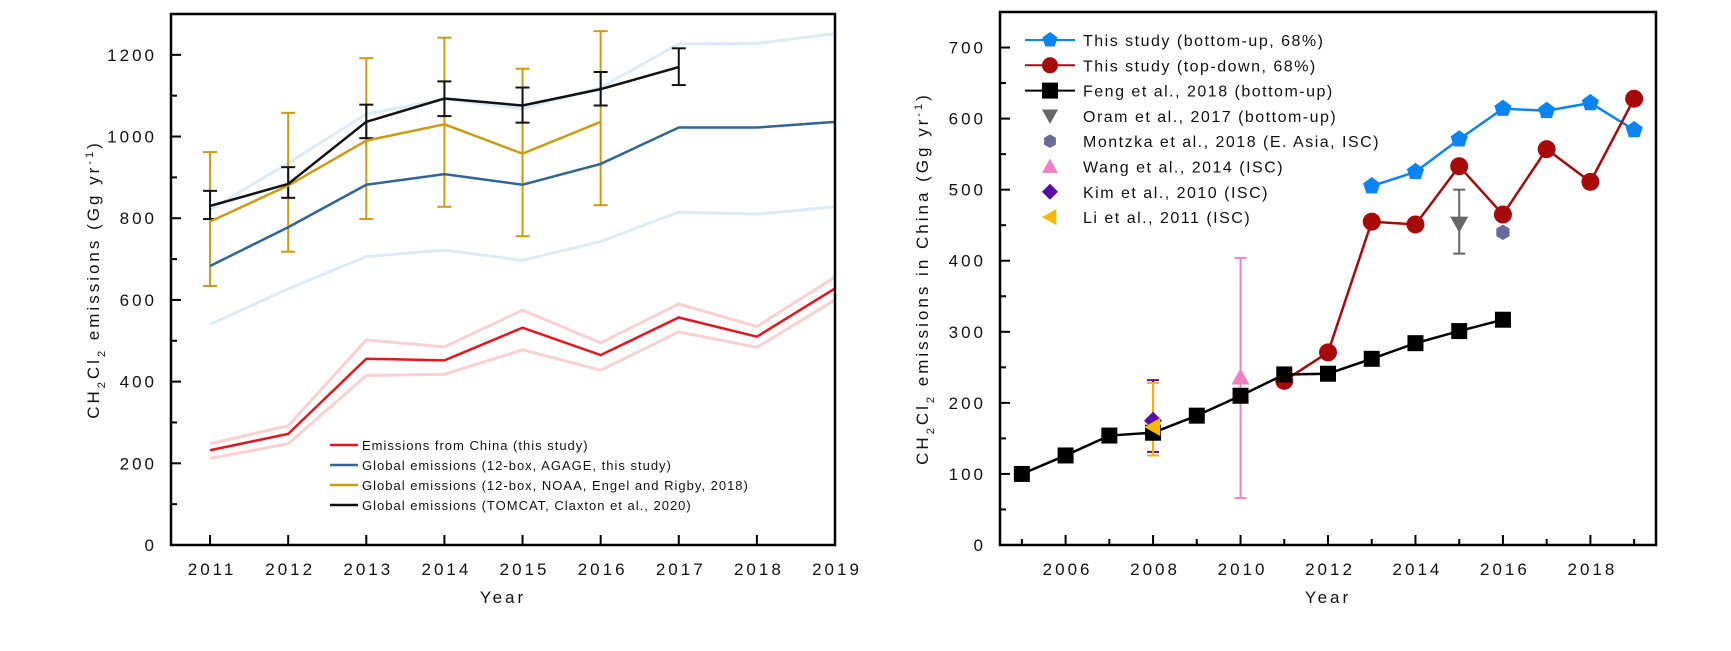 Image resolution: width=1731 pixels, height=651 pixels. What do you see at coordinates (1418, 569) in the screenshot?
I see `right-x-tick-label: 2014` at bounding box center [1418, 569].